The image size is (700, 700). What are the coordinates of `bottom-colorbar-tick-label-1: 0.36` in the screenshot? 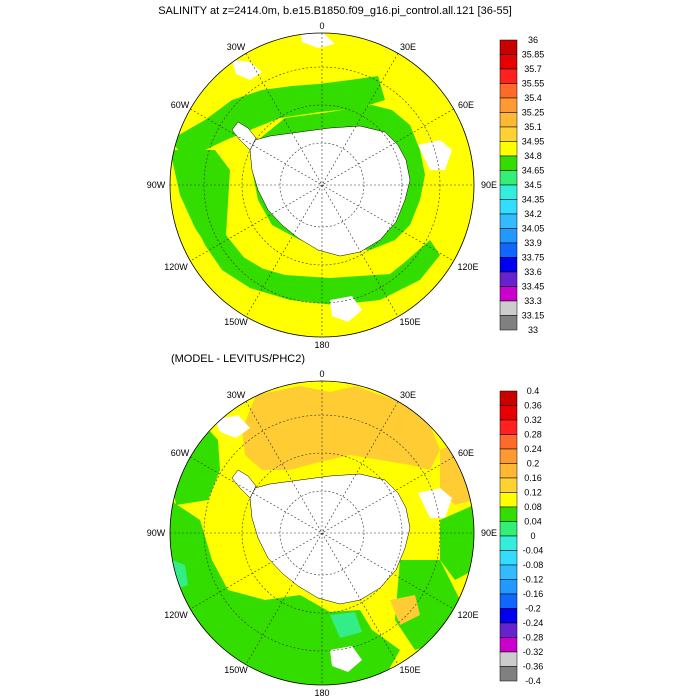 It's located at (533, 406).